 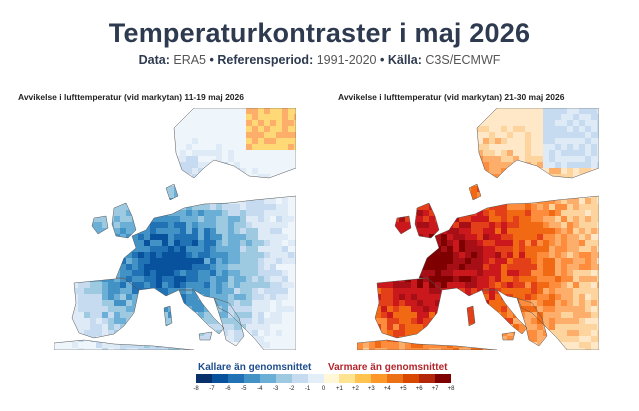 What do you see at coordinates (339, 389) in the screenshot?
I see `scale-tick: +1` at bounding box center [339, 389].